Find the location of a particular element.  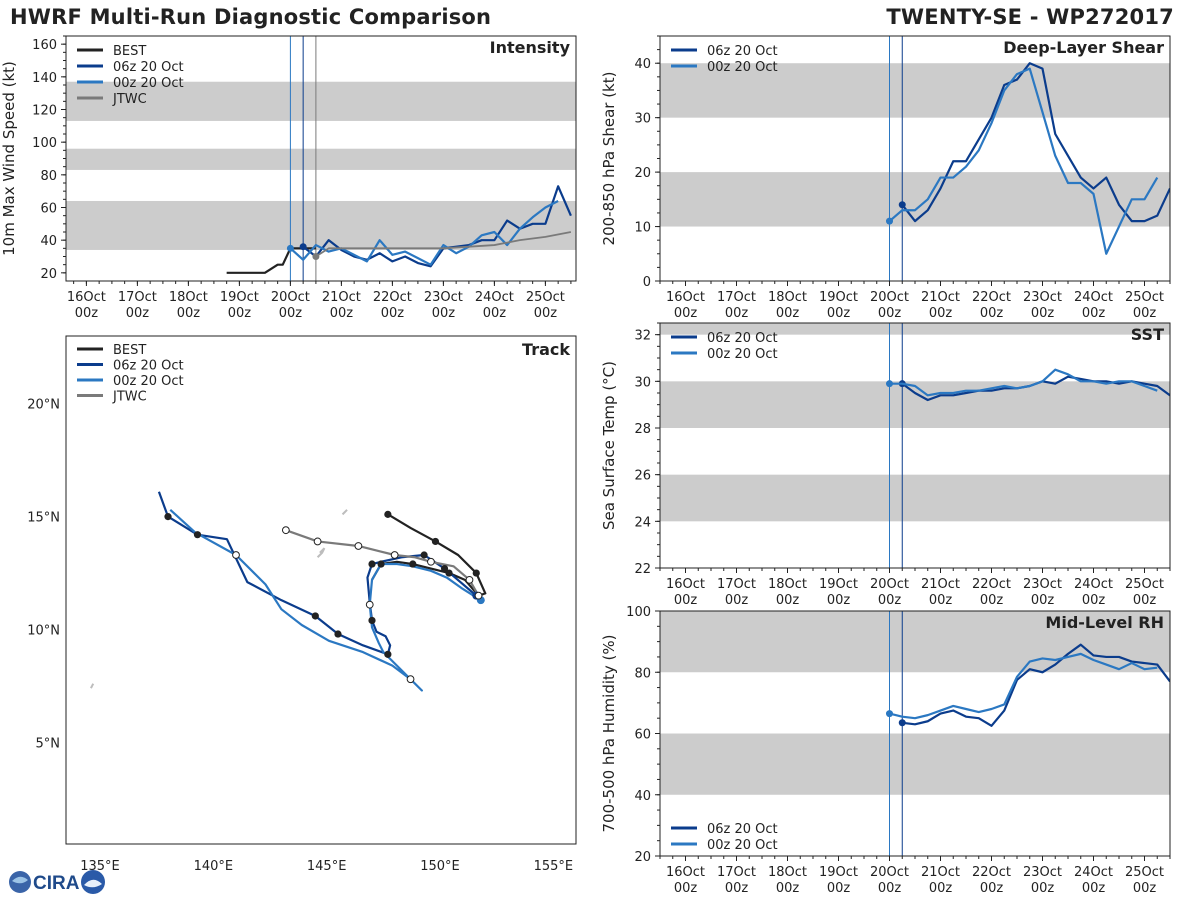

lon-tick-label: 155°E is located at coordinates (554, 866).